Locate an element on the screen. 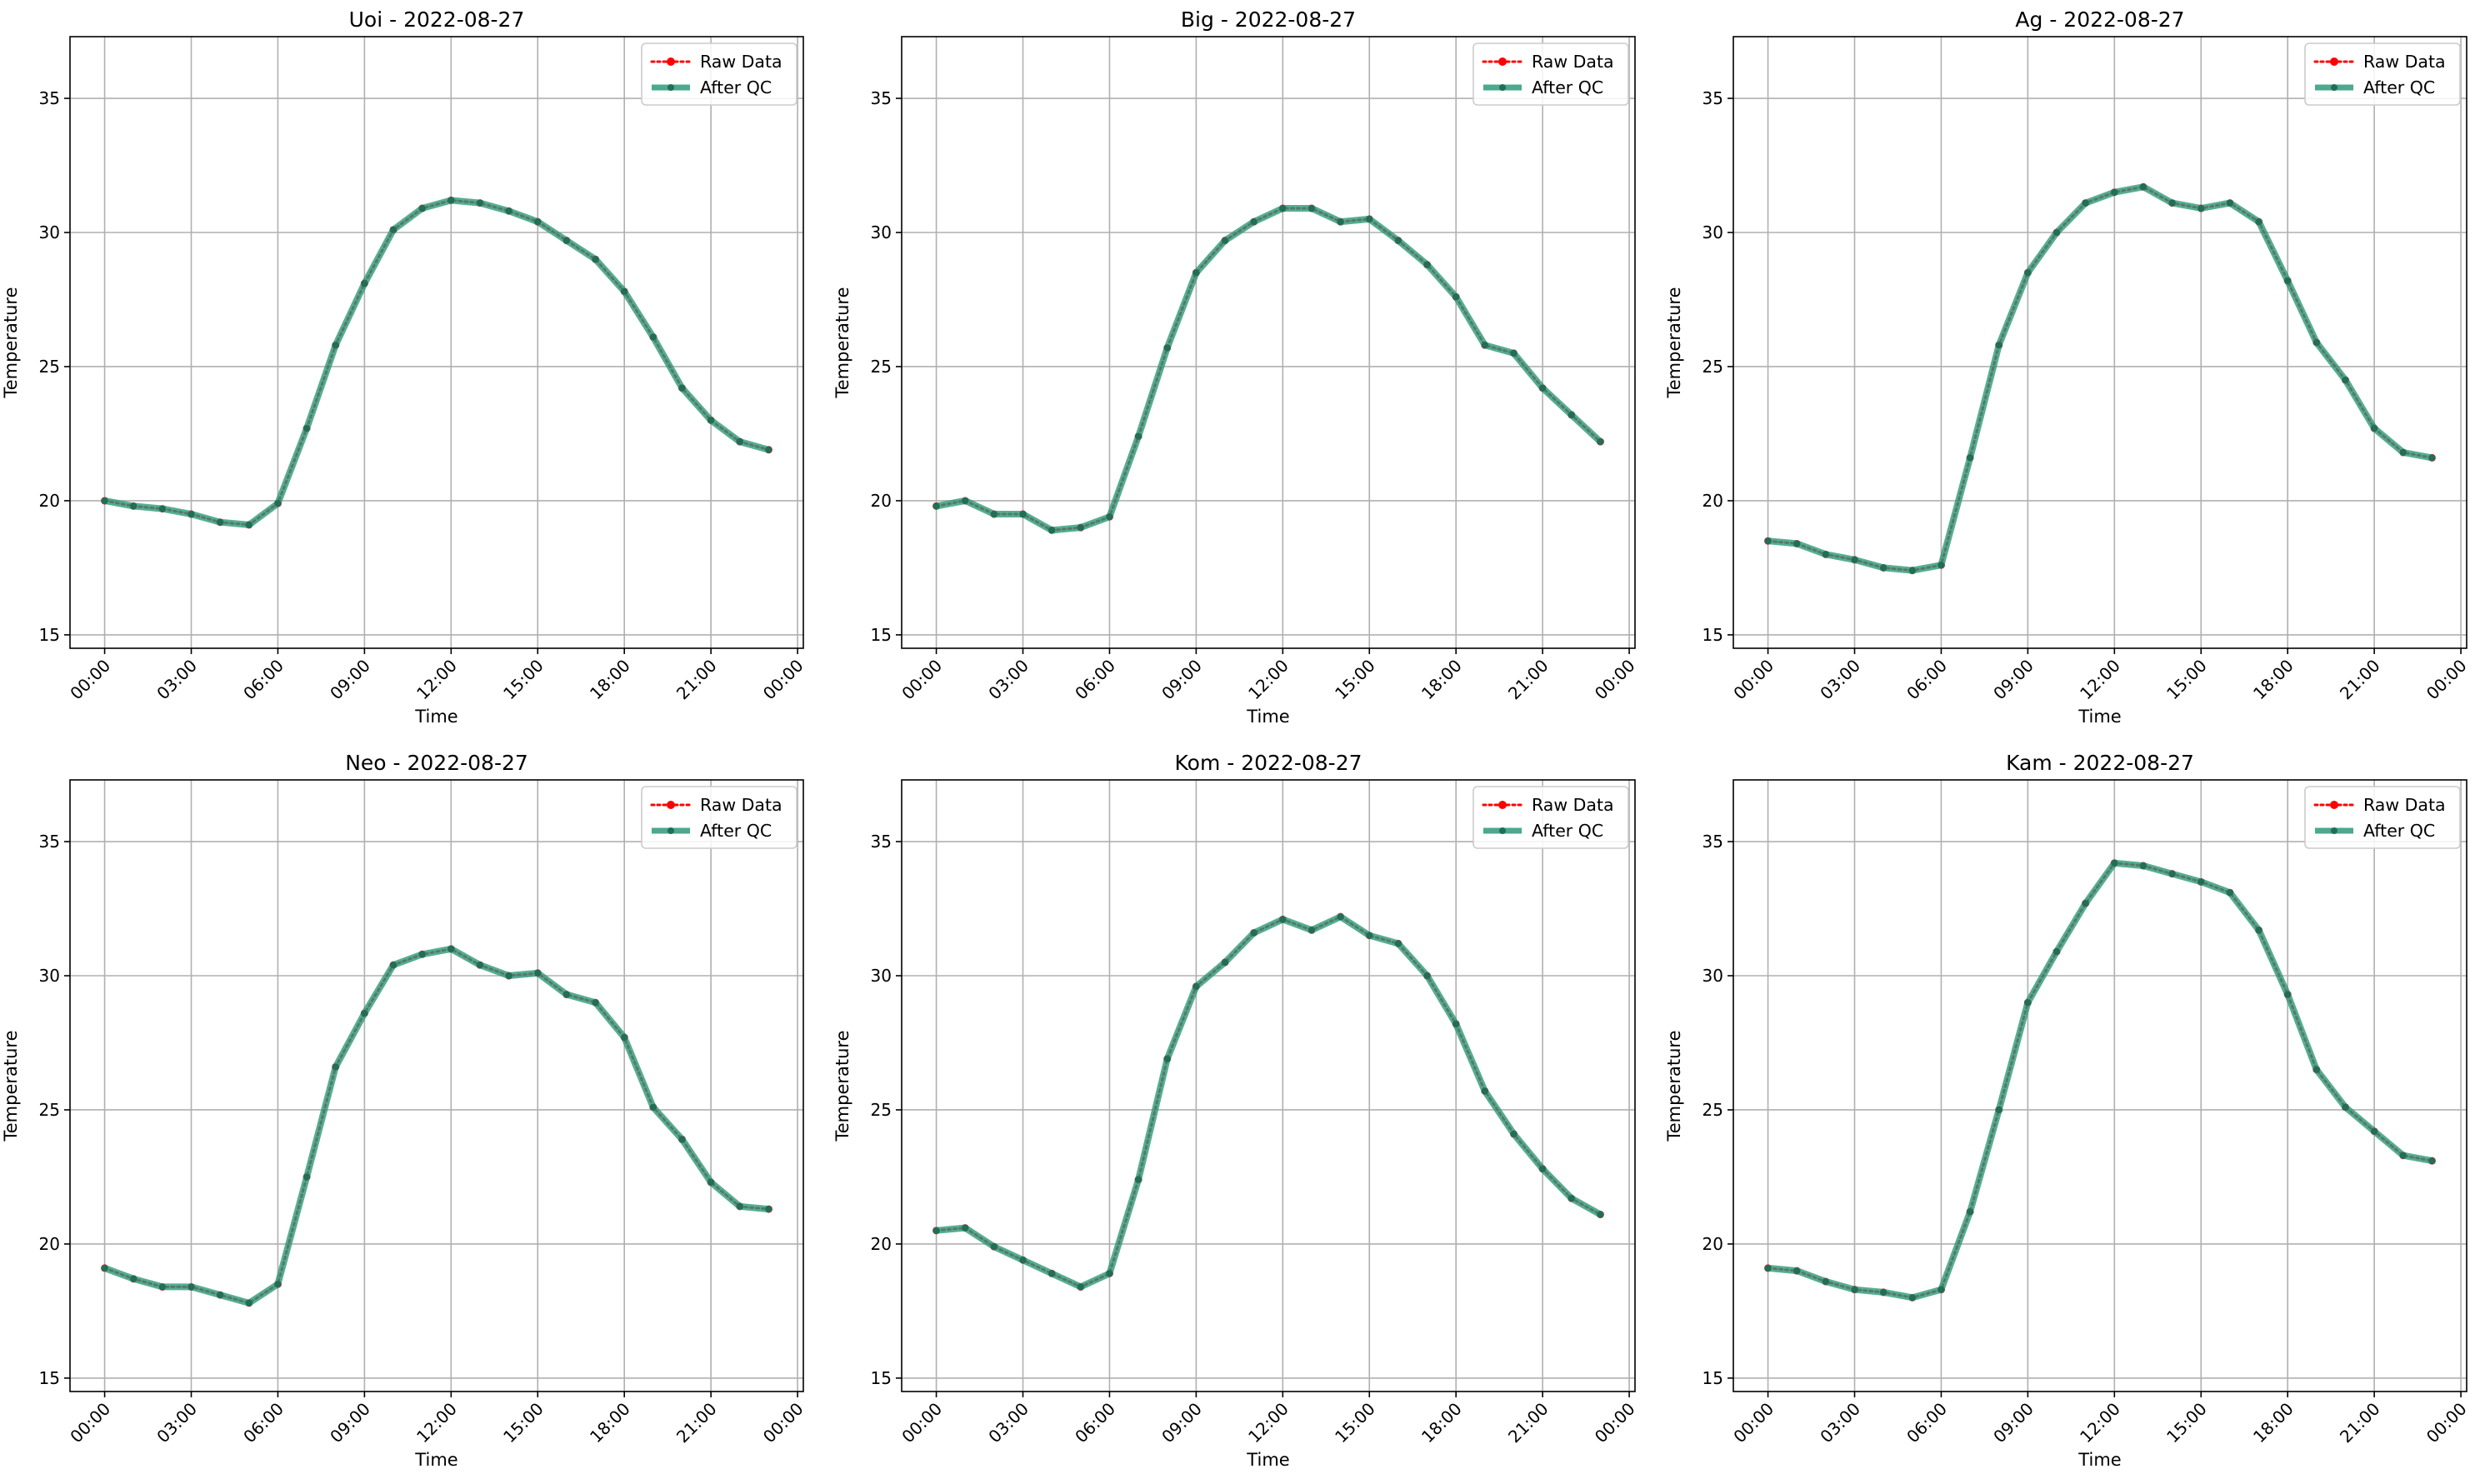 The width and height of the screenshot is (2485, 1484). legend: Raw Data After QC is located at coordinates (2382, 817).